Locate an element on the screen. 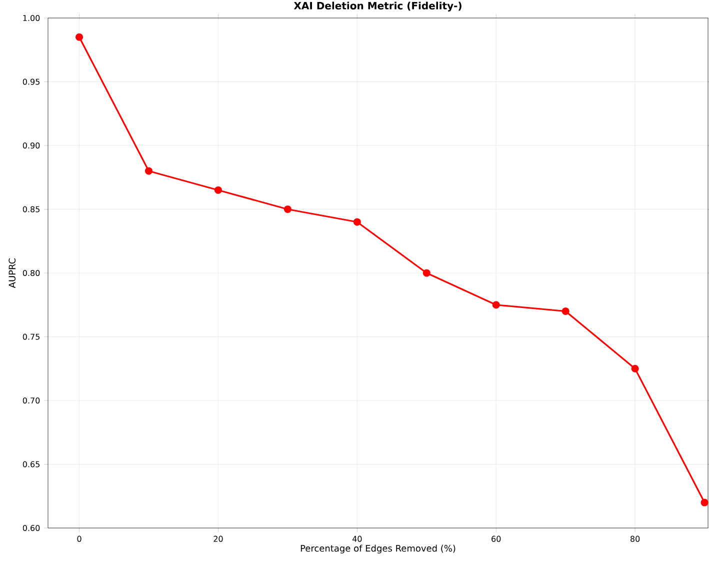  y-tick-label: 0.60 is located at coordinates (31, 528).